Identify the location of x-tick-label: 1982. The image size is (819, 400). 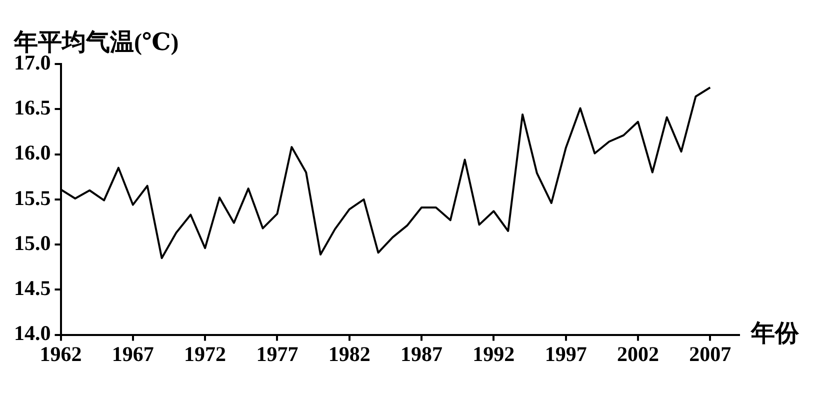
(349, 354).